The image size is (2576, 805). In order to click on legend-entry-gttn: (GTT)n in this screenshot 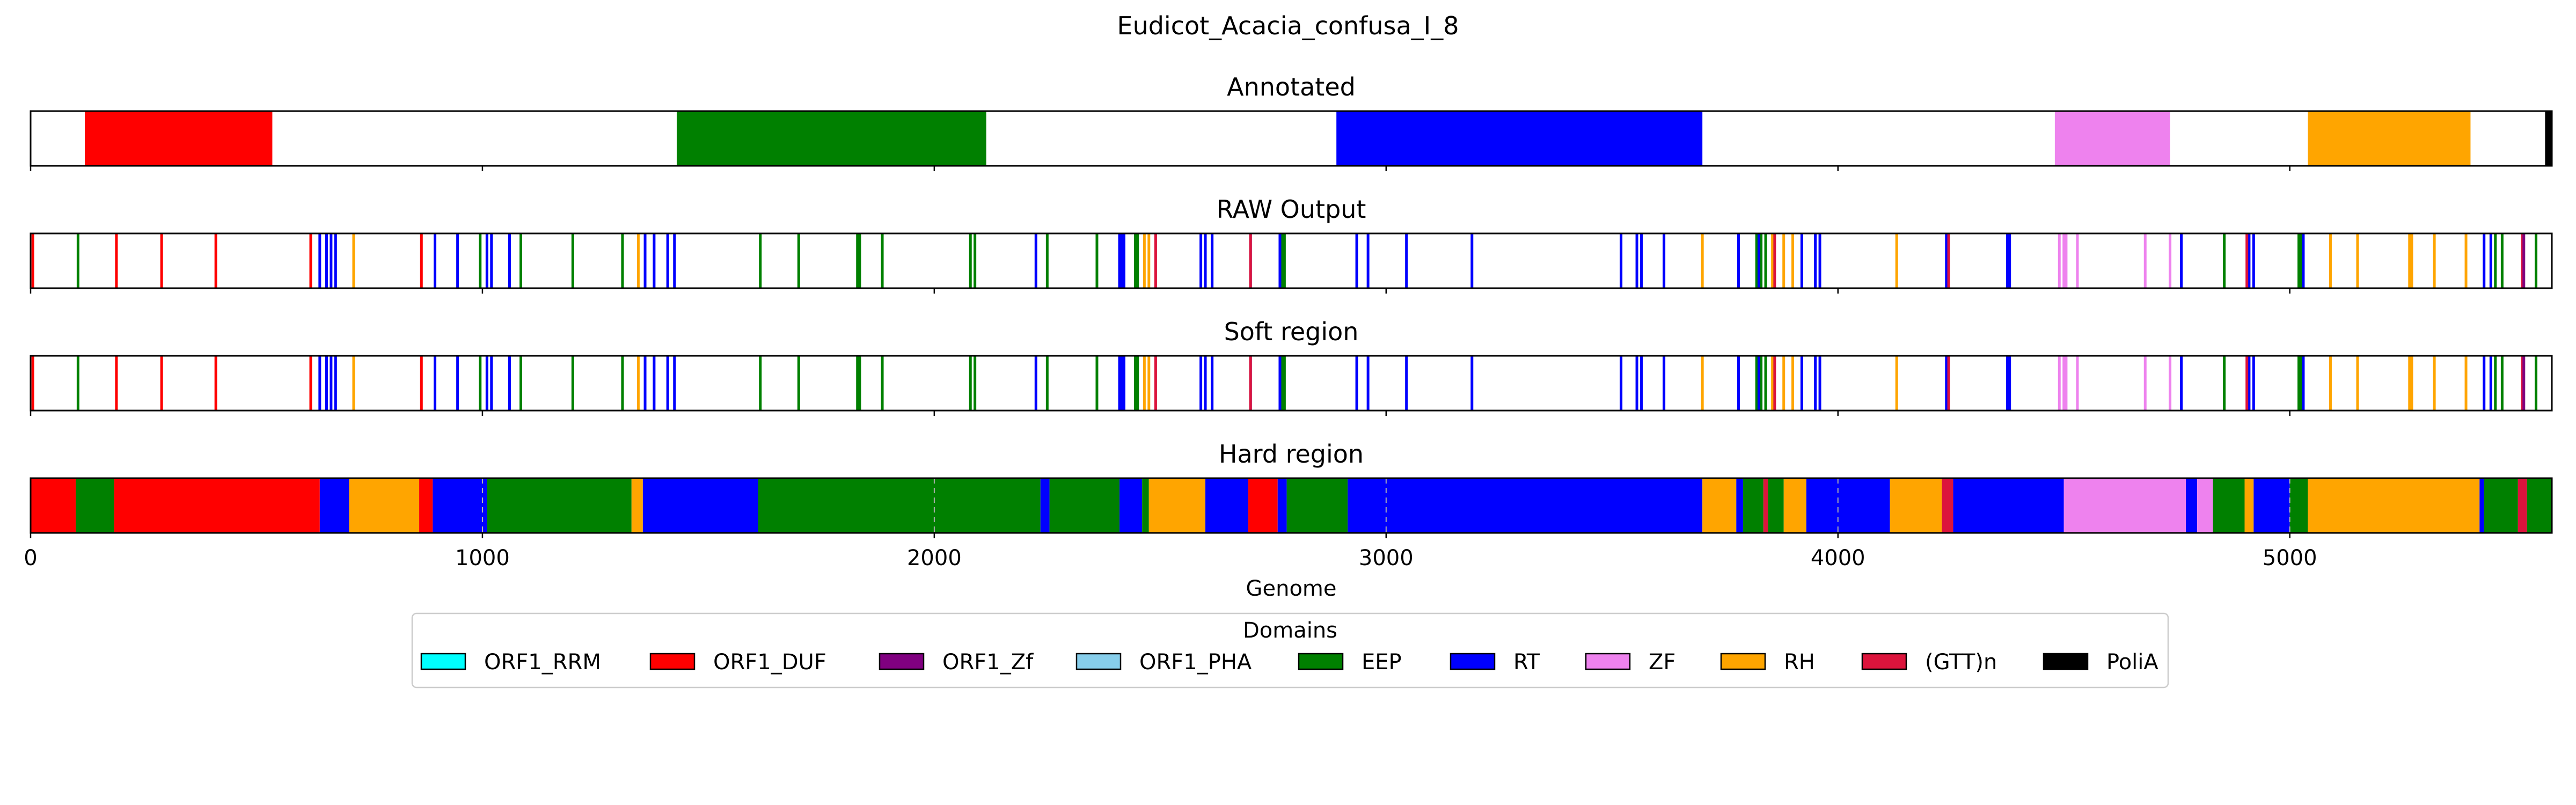, I will do `click(1929, 662)`.